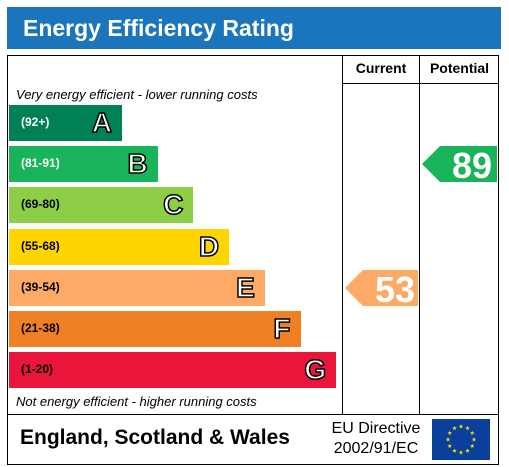  Describe the element at coordinates (119, 246) in the screenshot. I see `band-d: (55-68) D` at that location.